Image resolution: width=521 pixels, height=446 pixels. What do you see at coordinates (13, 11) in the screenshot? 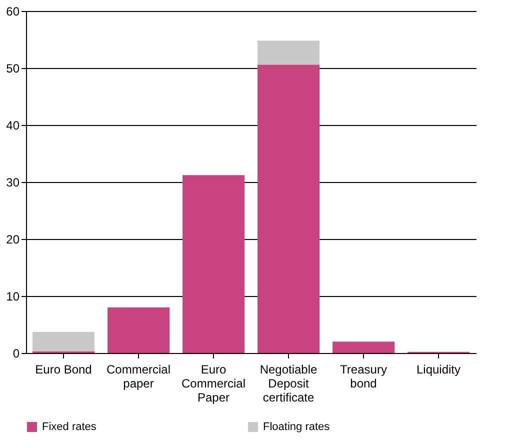
I see `y-tick-label: 60` at bounding box center [13, 11].